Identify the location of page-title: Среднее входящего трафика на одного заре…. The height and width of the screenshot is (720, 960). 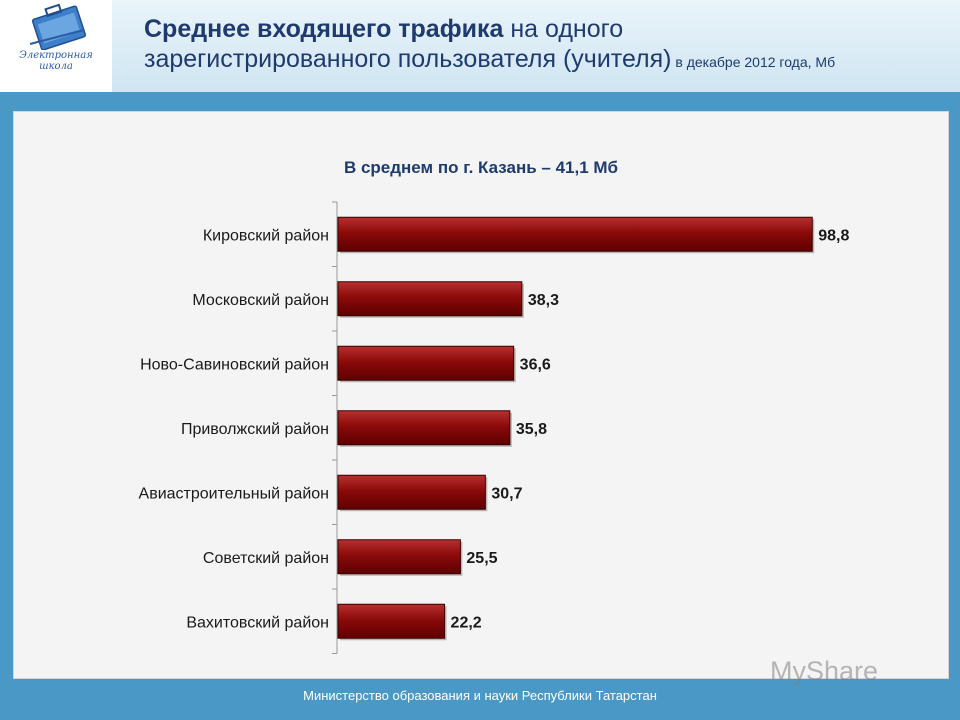
(544, 45).